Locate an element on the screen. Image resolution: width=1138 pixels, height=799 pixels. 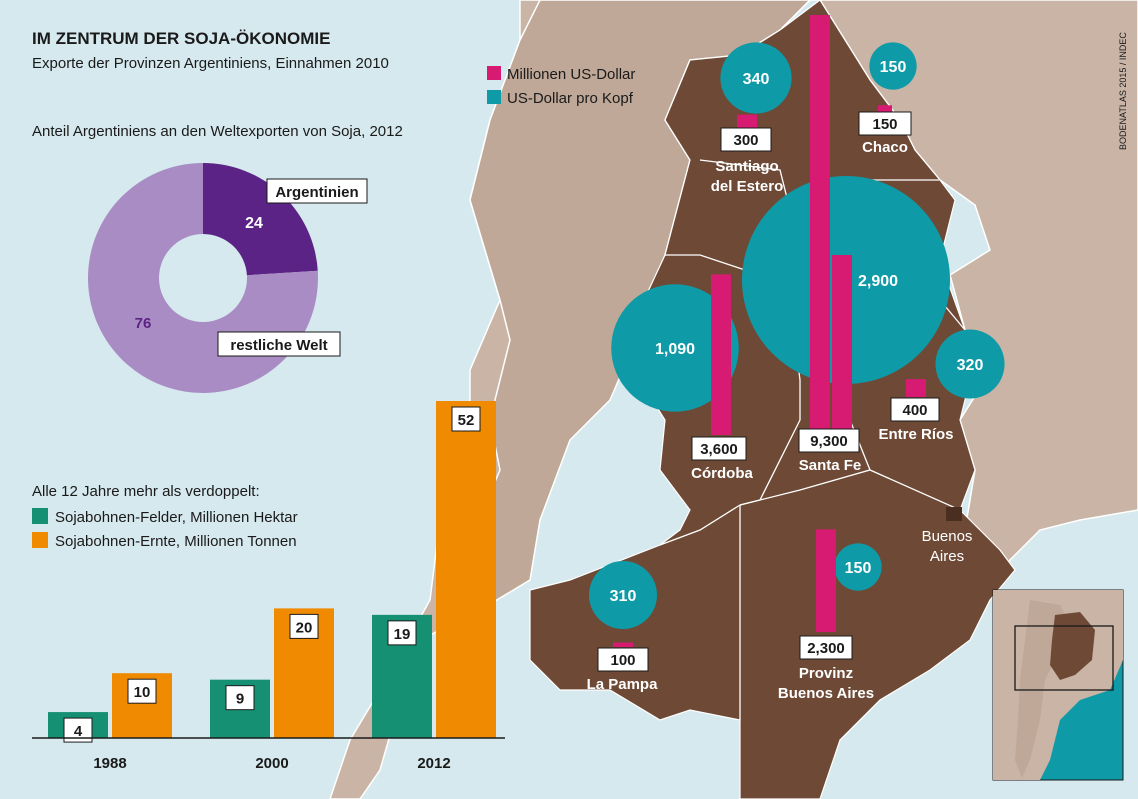
per-capita-value: 1,090 is located at coordinates (675, 349).